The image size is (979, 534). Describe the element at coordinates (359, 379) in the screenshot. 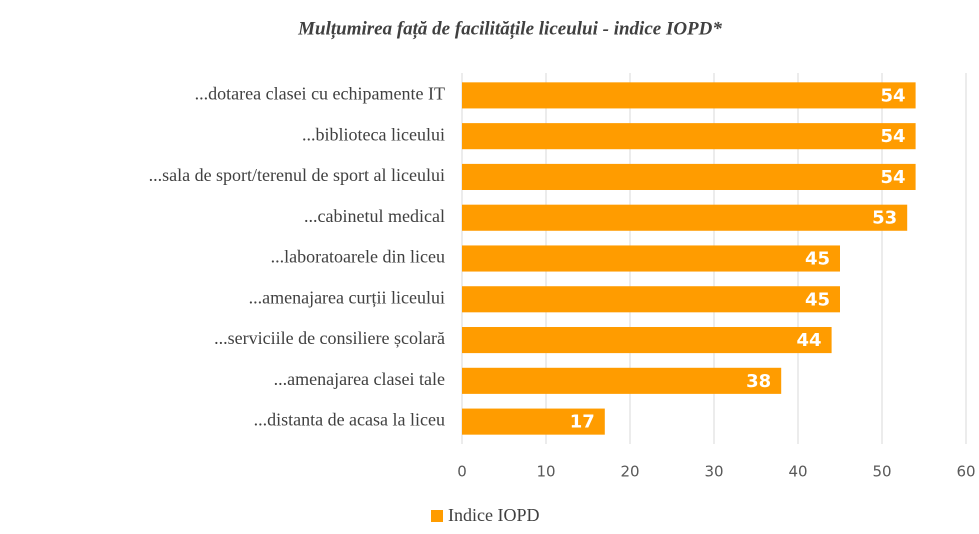

I see `y-tick-label: ...amenajarea clasei tale` at that location.